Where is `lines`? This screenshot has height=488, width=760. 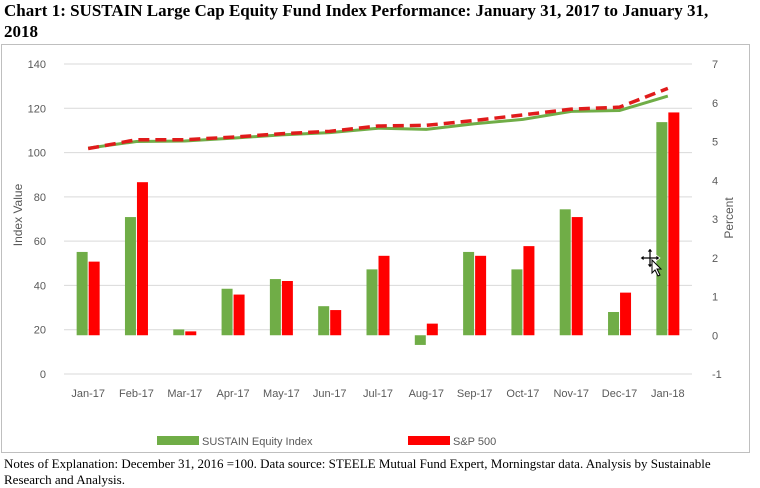 lines is located at coordinates (378, 118).